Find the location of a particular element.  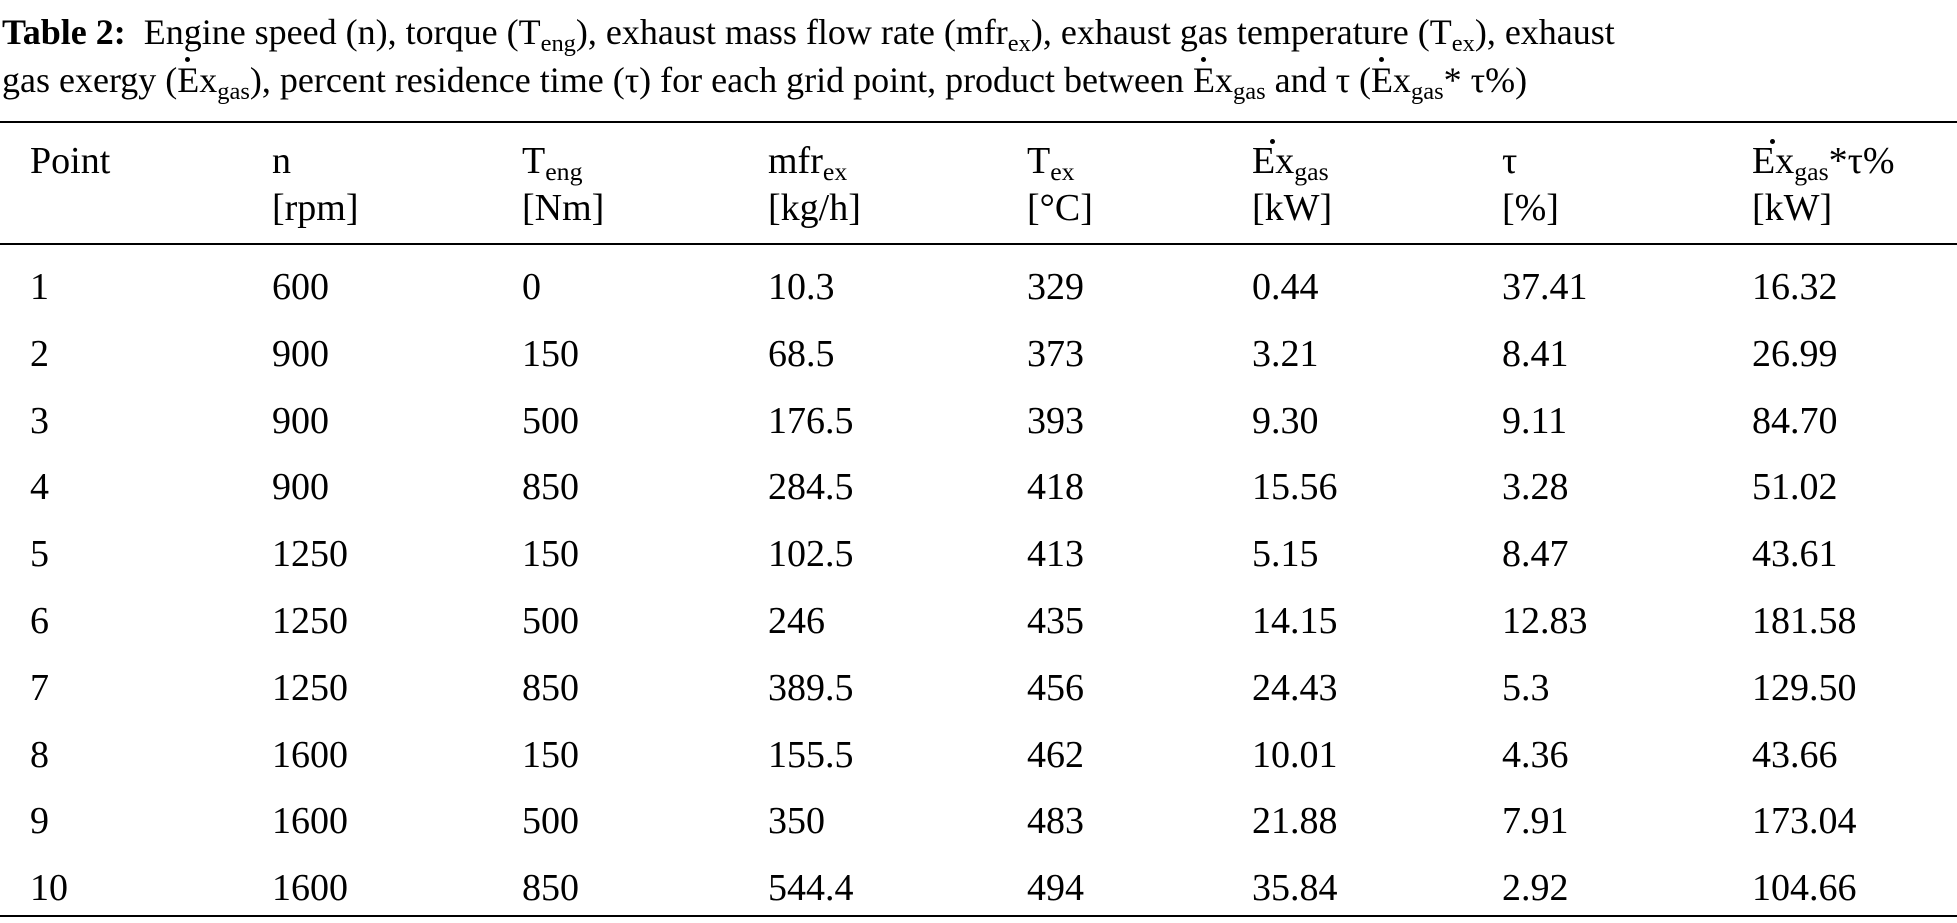

table-cell: 176.5 is located at coordinates (811, 420).